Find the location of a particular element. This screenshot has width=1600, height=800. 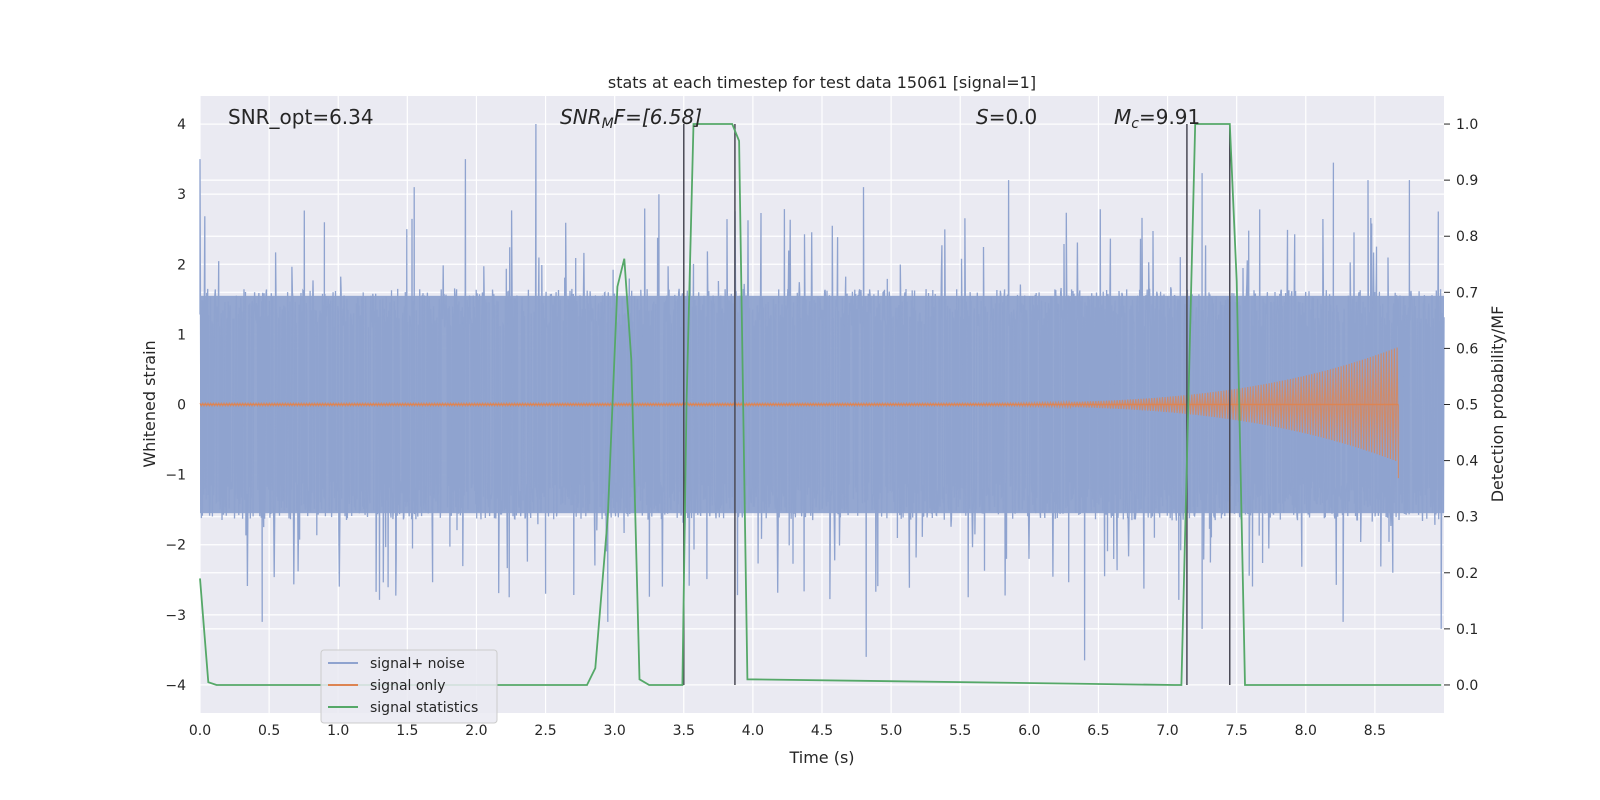

y-tick-label-right: 0.8 is located at coordinates (1467, 237).